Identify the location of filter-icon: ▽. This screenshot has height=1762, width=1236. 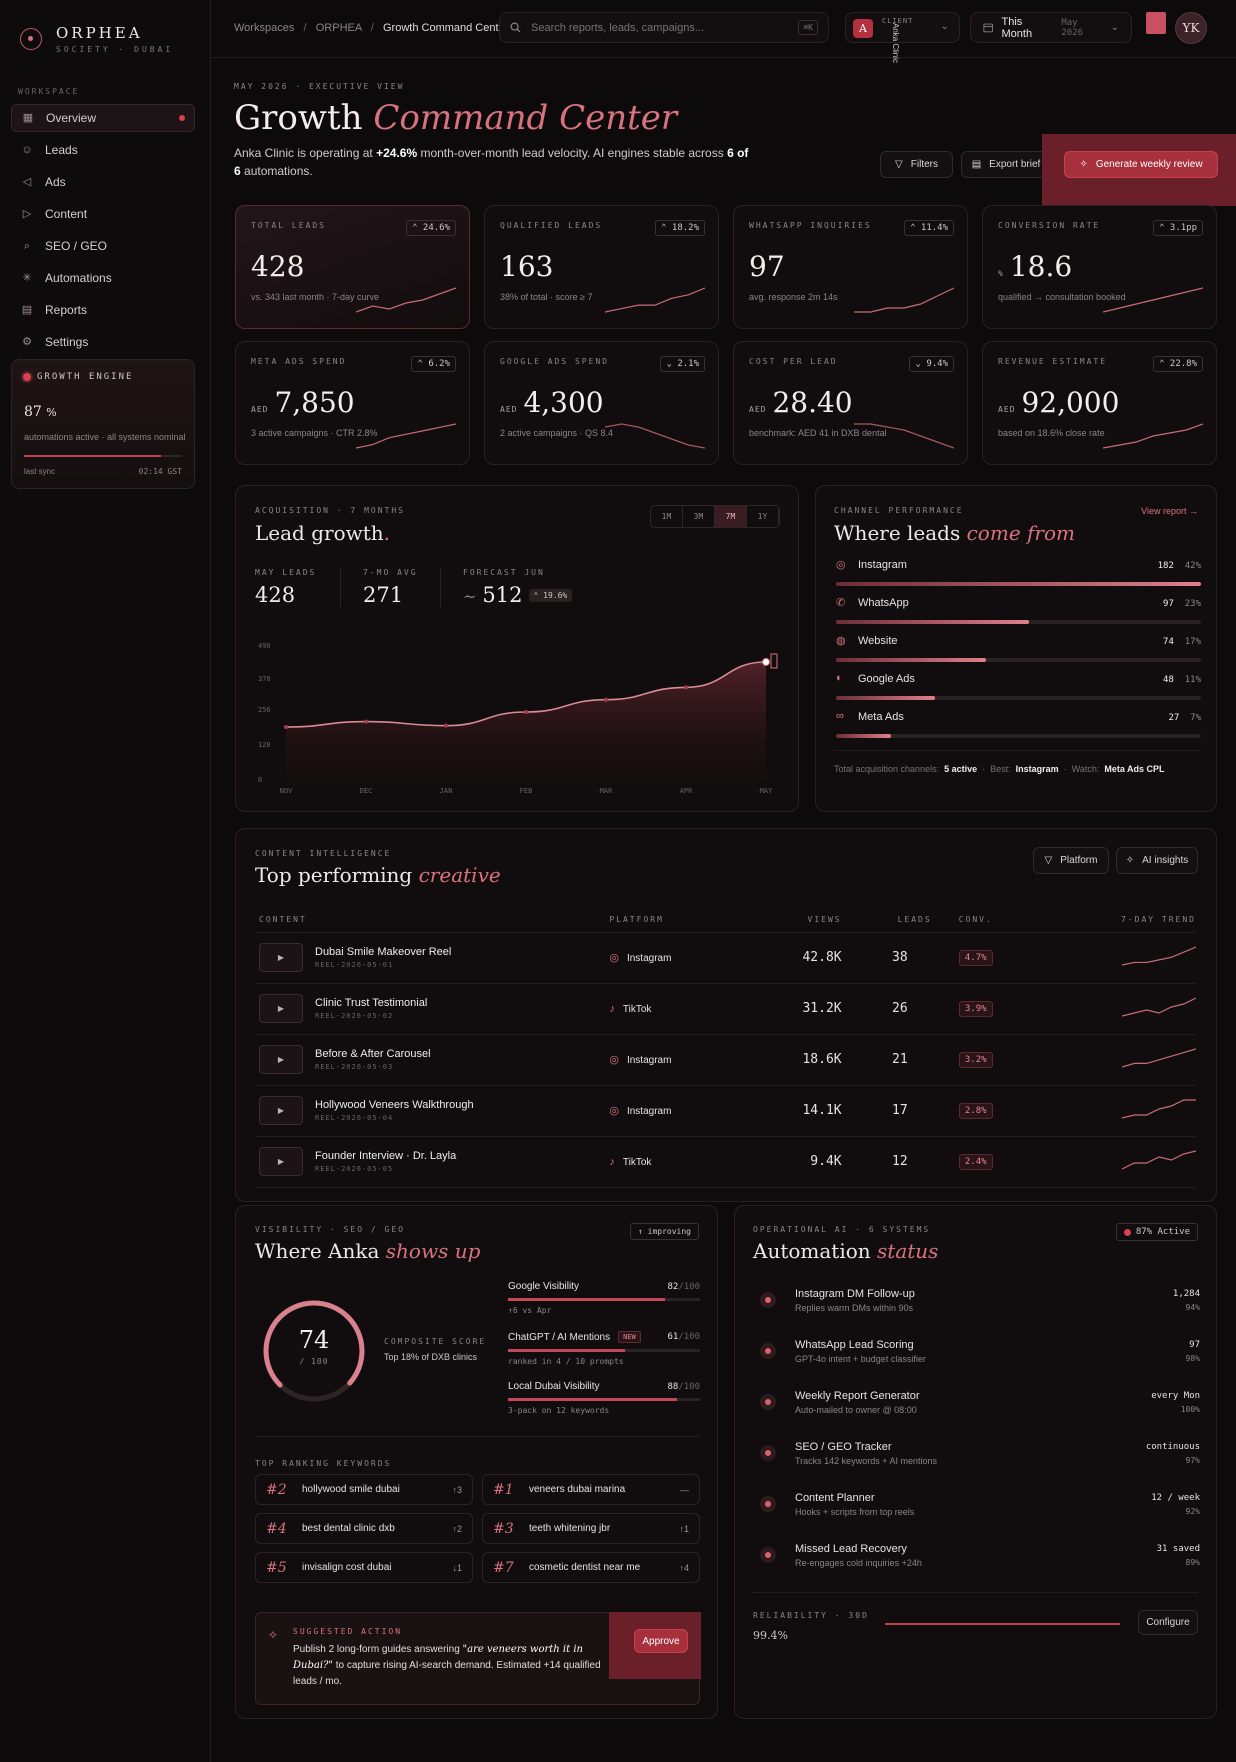
(1048, 860).